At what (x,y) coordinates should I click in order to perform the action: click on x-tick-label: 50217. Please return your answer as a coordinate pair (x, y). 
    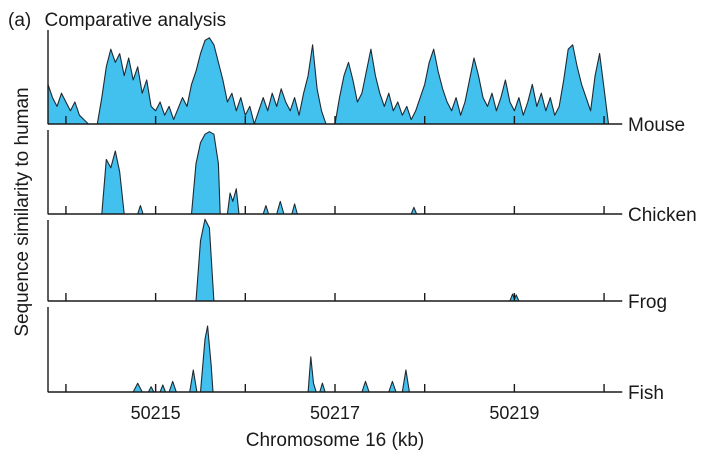
    Looking at the image, I should click on (335, 413).